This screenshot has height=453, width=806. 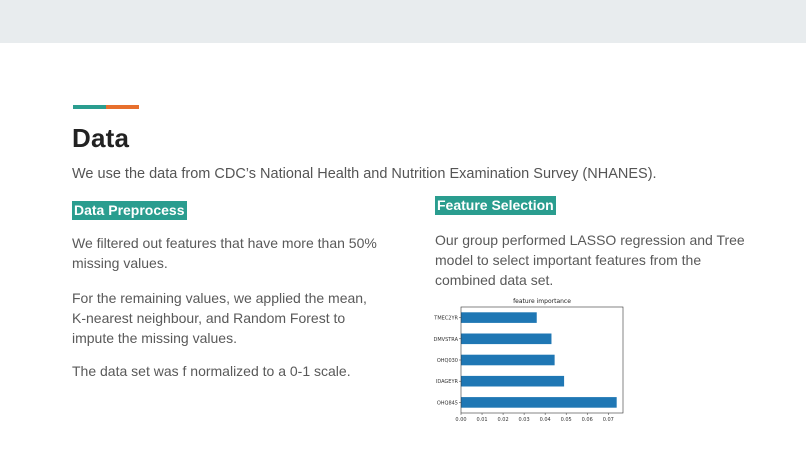 What do you see at coordinates (106, 107) in the screenshot?
I see `title-accent-bar` at bounding box center [106, 107].